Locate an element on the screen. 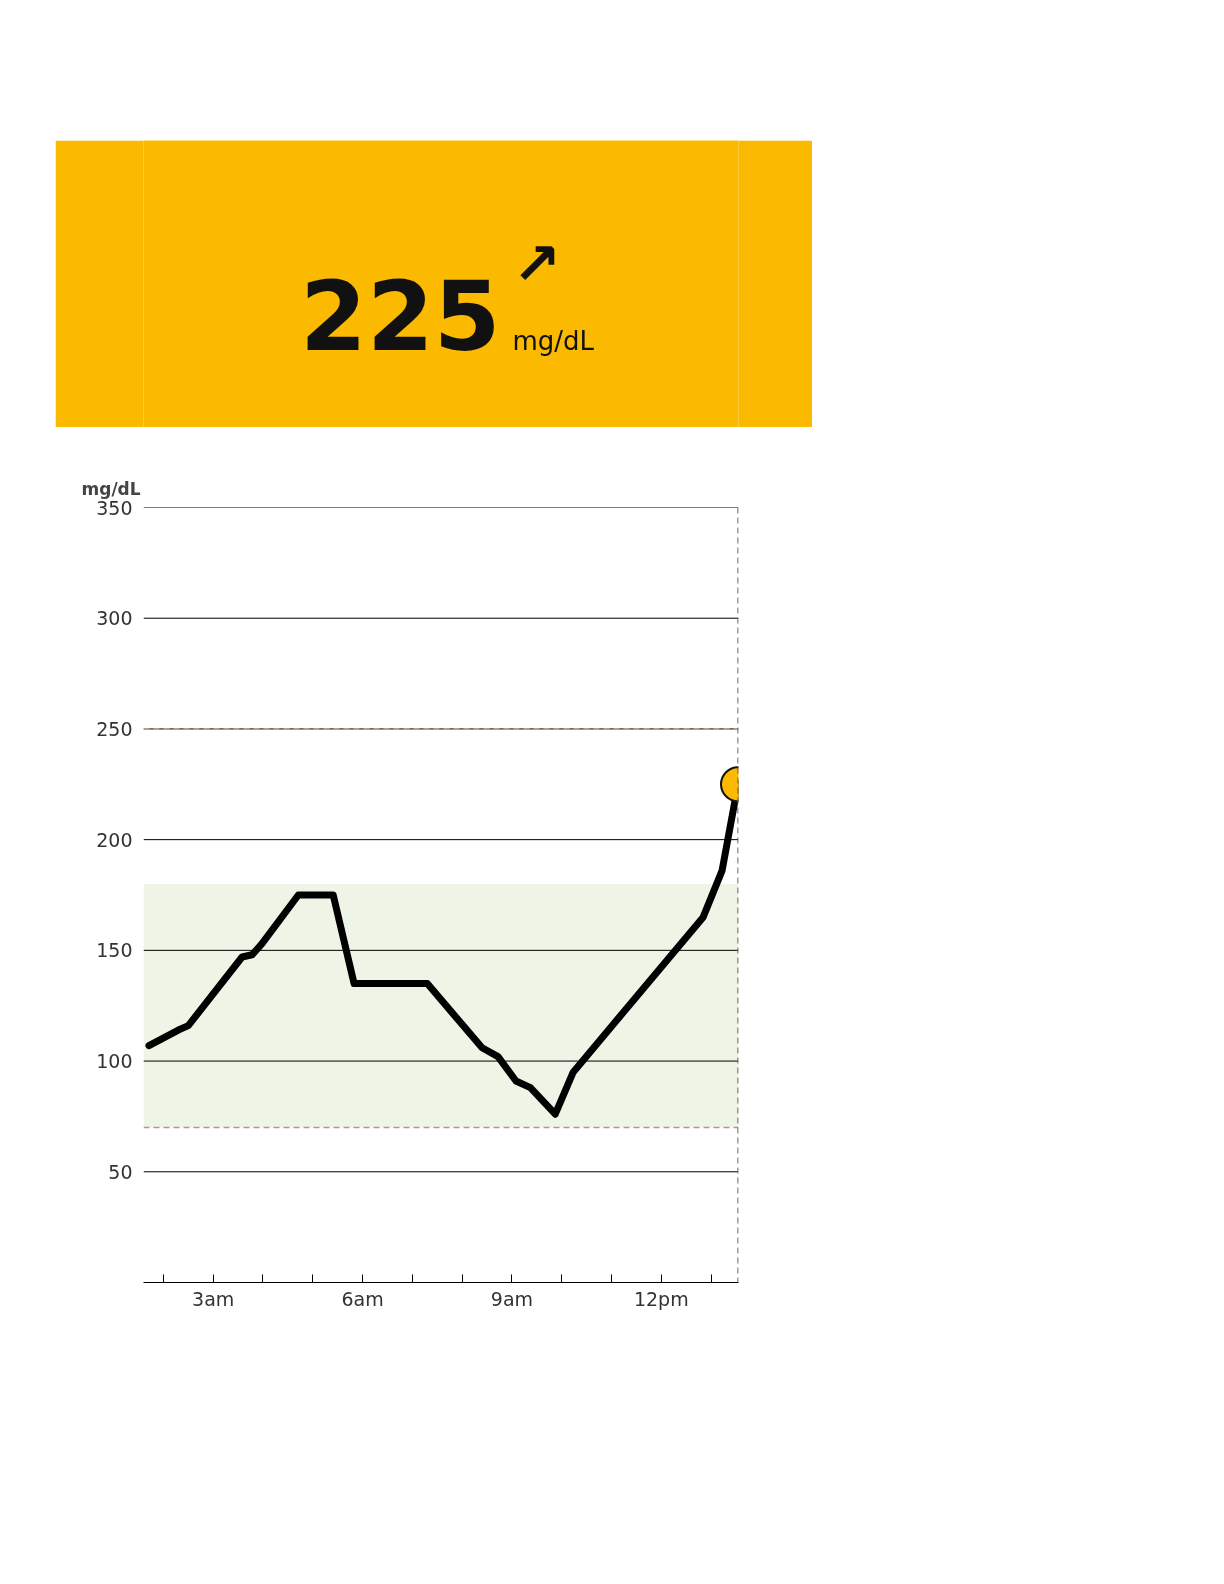 This screenshot has width=1224, height=1584. chart-subtitle: mg/dL is located at coordinates (553, 340).